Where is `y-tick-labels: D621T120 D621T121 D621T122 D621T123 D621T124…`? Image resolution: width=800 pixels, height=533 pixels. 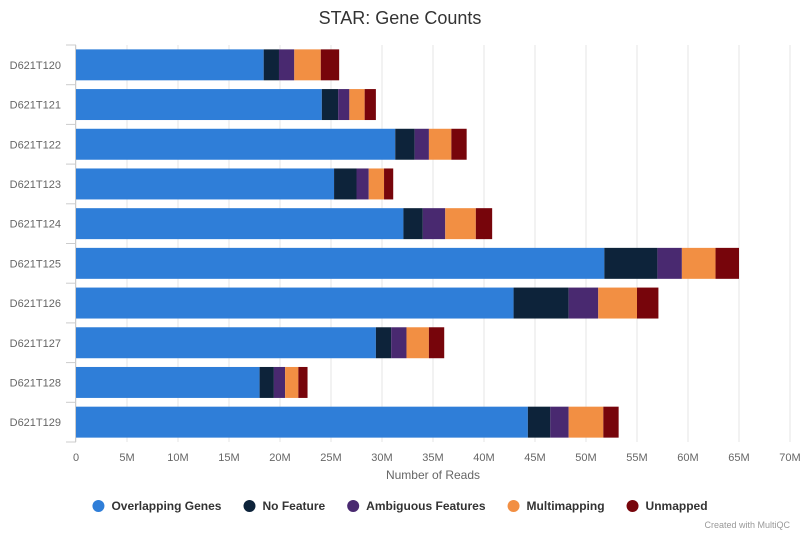 y-tick-labels: D621T120 D621T121 D621T122 D621T123 D621T124… is located at coordinates (35, 244).